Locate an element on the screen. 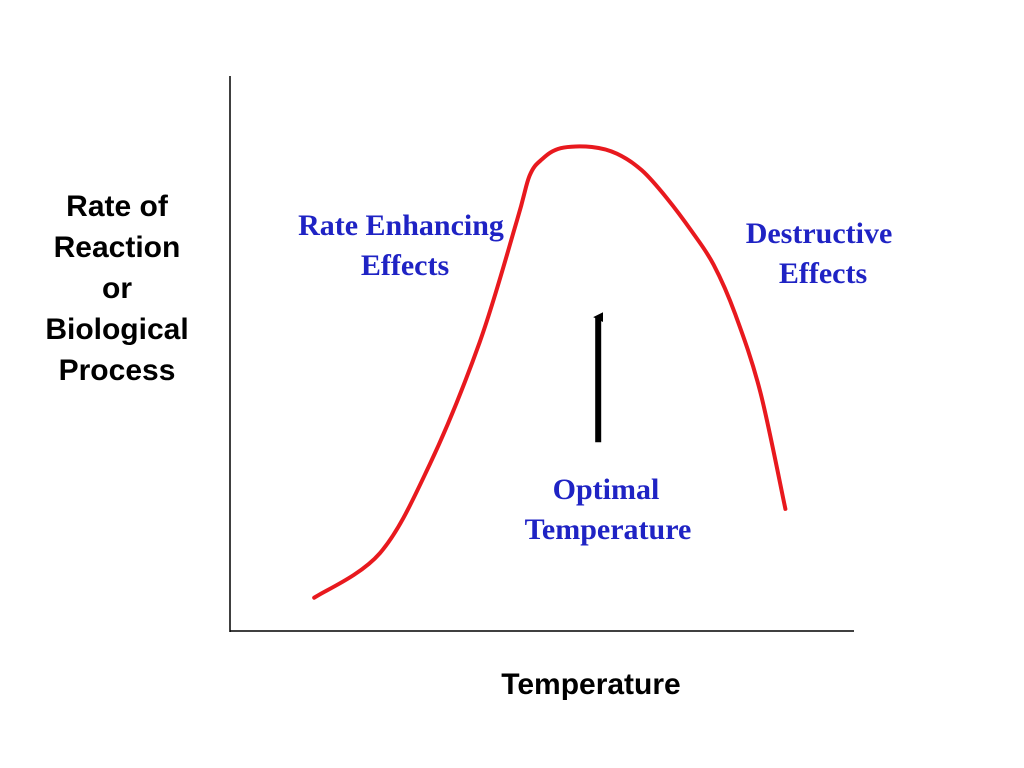 The width and height of the screenshot is (1024, 768). y-axis-label-line: Rate of is located at coordinates (117, 206).